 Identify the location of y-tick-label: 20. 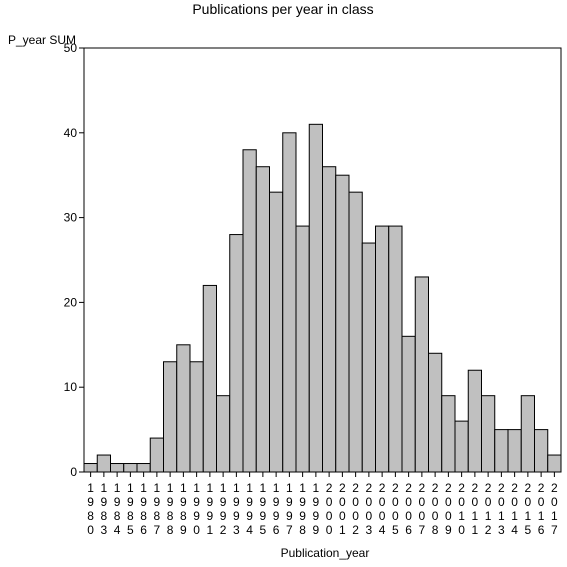
(71, 302).